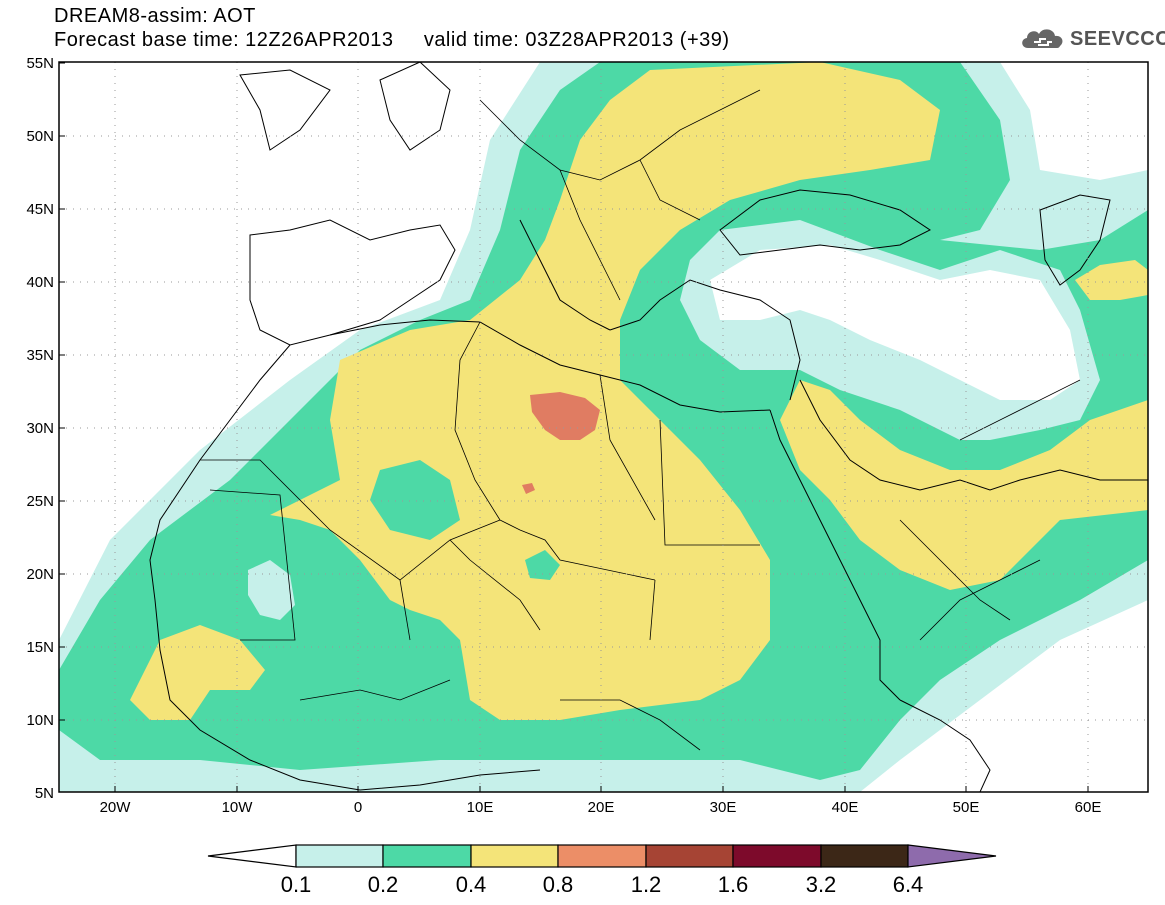 The height and width of the screenshot is (905, 1165). What do you see at coordinates (646, 884) in the screenshot?
I see `colorbar-label: 1.2` at bounding box center [646, 884].